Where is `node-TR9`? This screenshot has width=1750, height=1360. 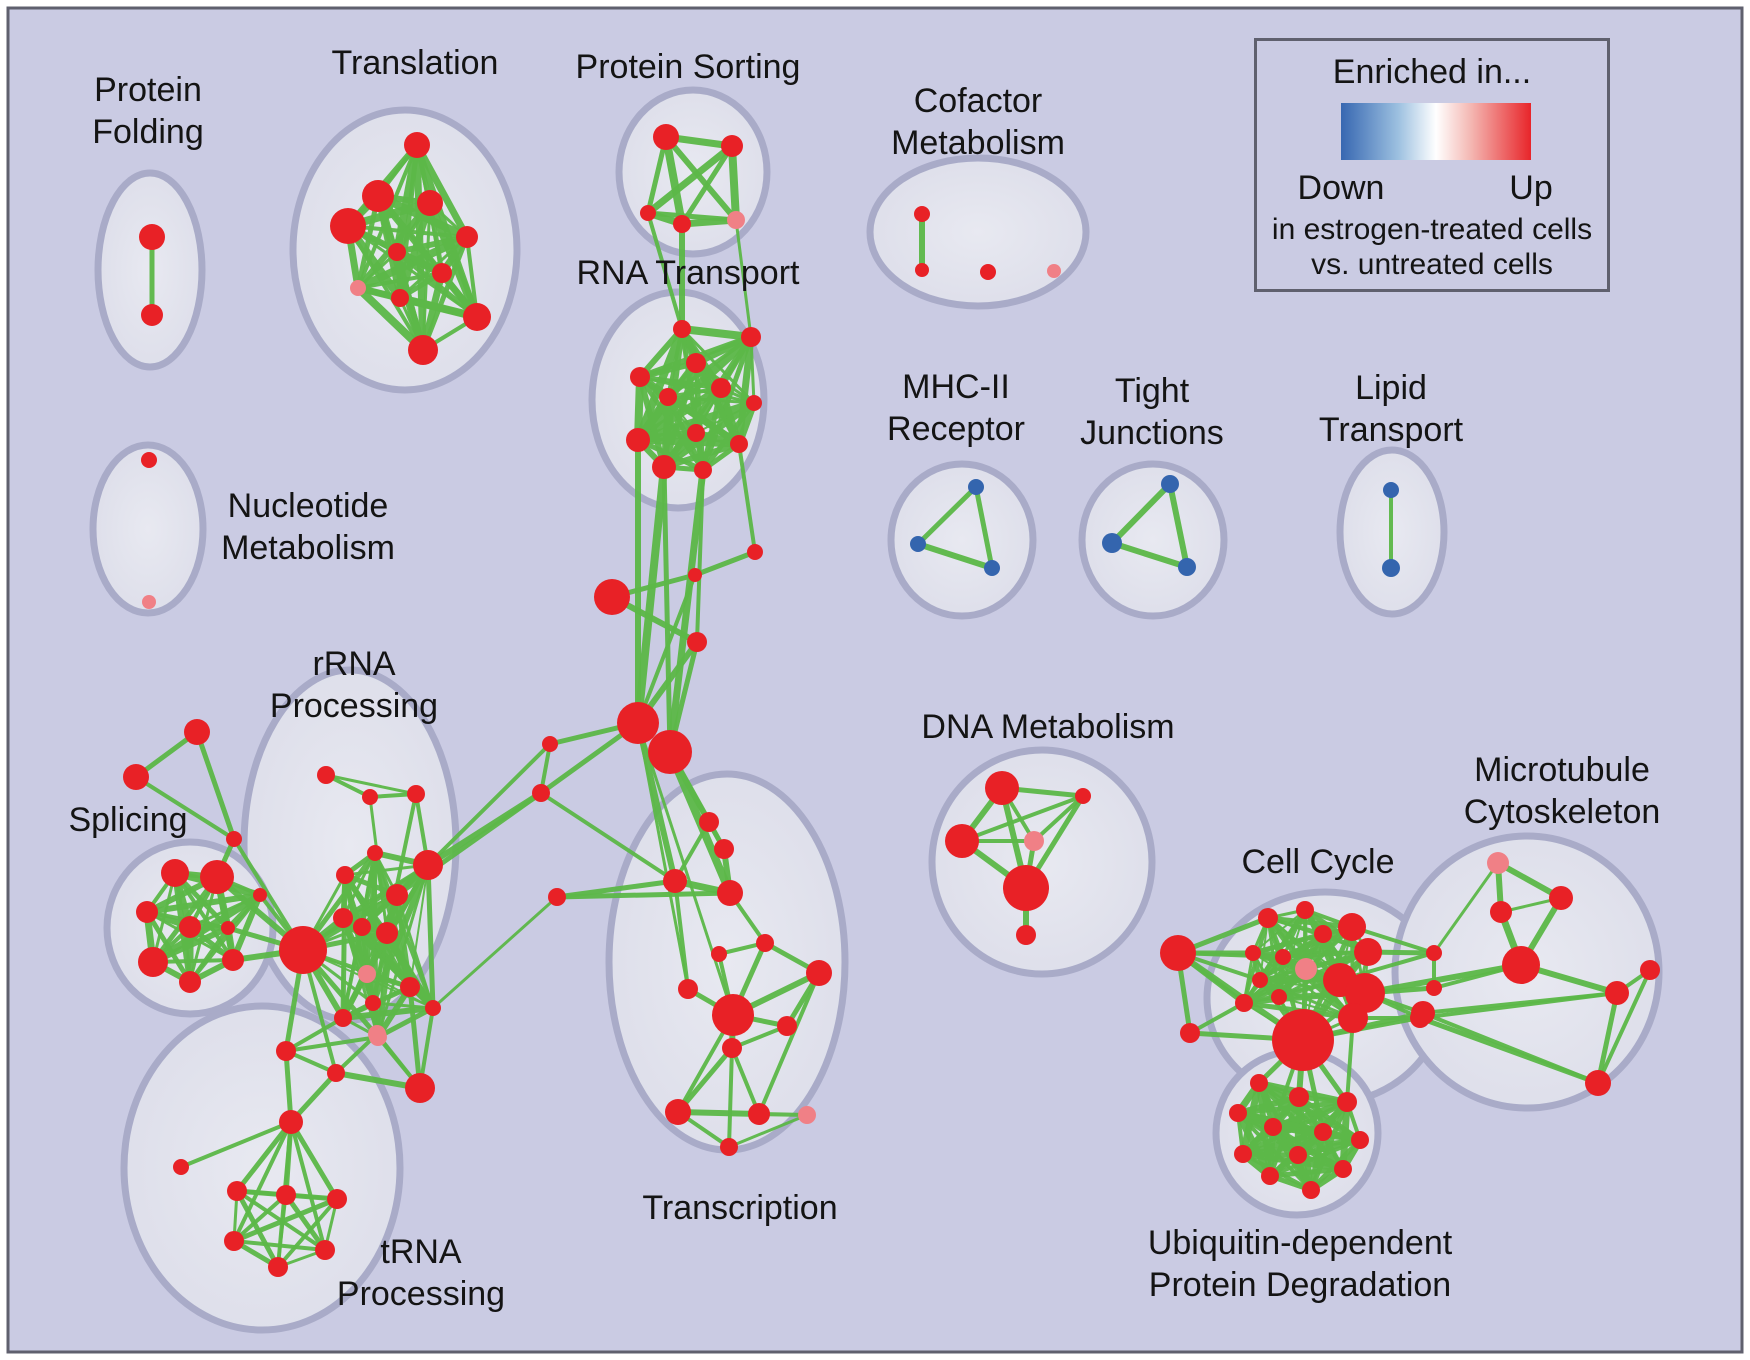
node-TR9 is located at coordinates (325, 1250).